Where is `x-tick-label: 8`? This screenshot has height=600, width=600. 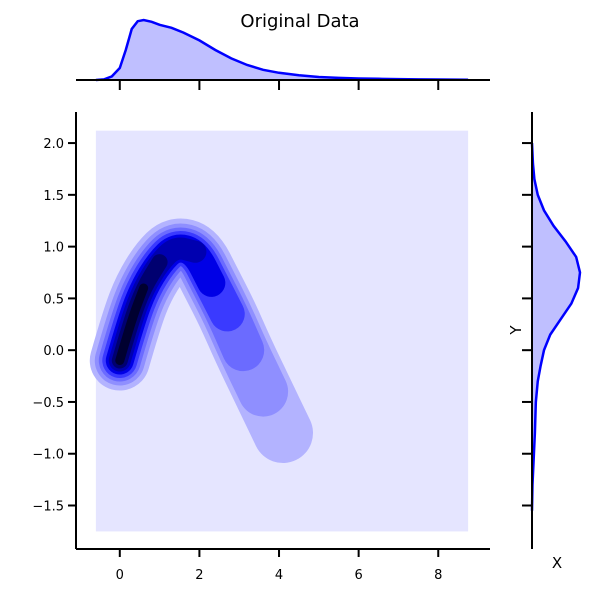
x-tick-label: 8 is located at coordinates (438, 575).